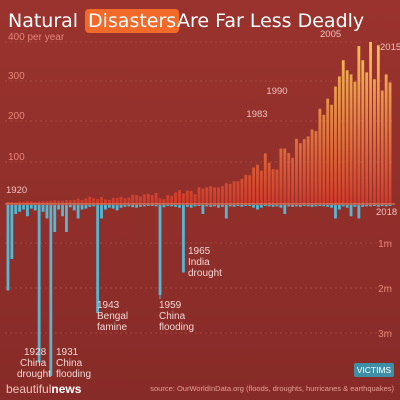  What do you see at coordinates (253, 206) in the screenshot?
I see `victim-bar-1983` at bounding box center [253, 206].